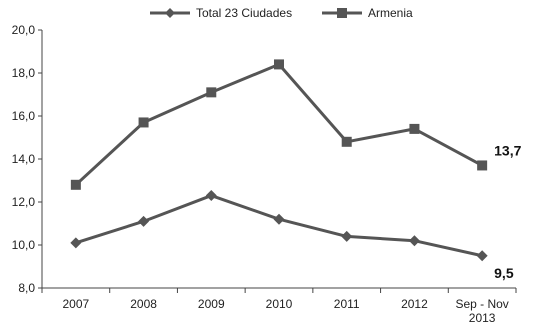 The image size is (550, 334). I want to click on legend-label: Armenia, so click(390, 13).